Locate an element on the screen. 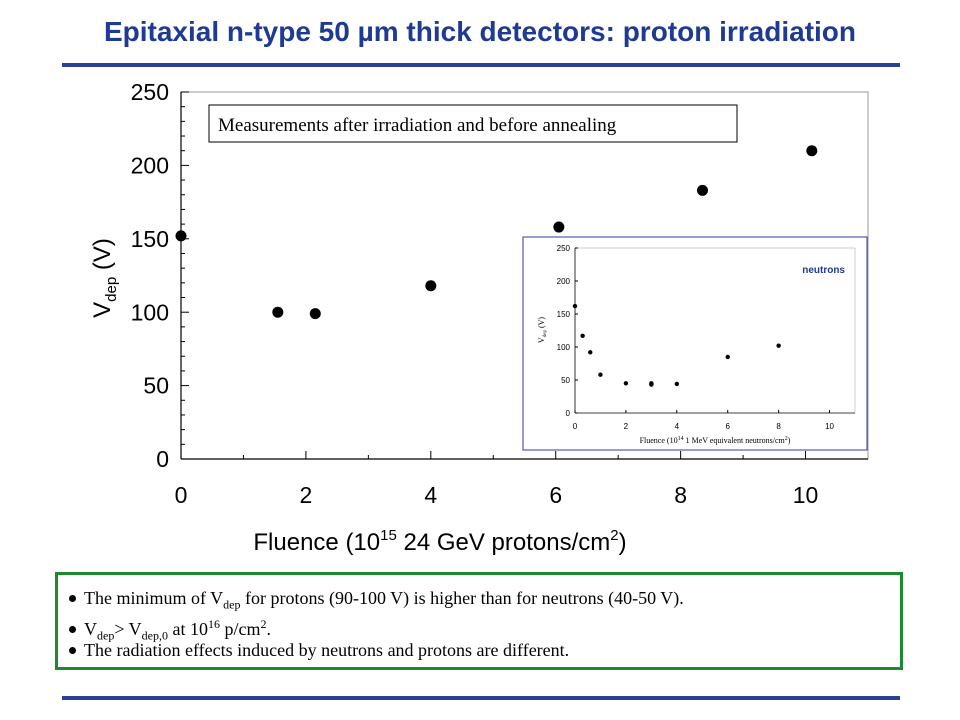 This screenshot has height=720, width=960. inset-x-tick-label: 8 is located at coordinates (778, 426).